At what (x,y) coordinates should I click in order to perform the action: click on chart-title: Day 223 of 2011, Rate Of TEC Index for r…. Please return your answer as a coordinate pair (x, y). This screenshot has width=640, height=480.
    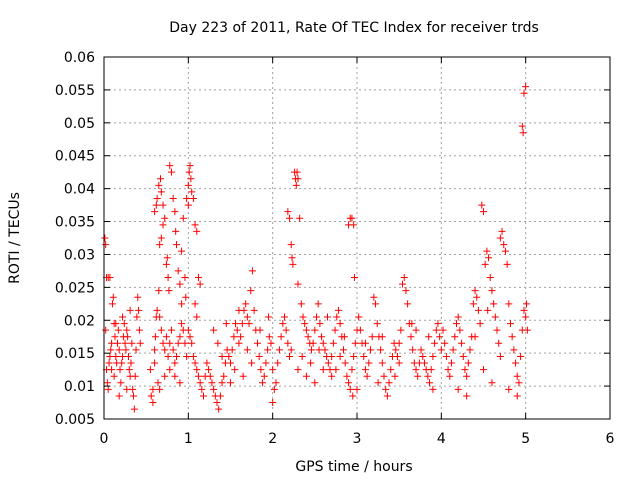
    Looking at the image, I should click on (354, 28).